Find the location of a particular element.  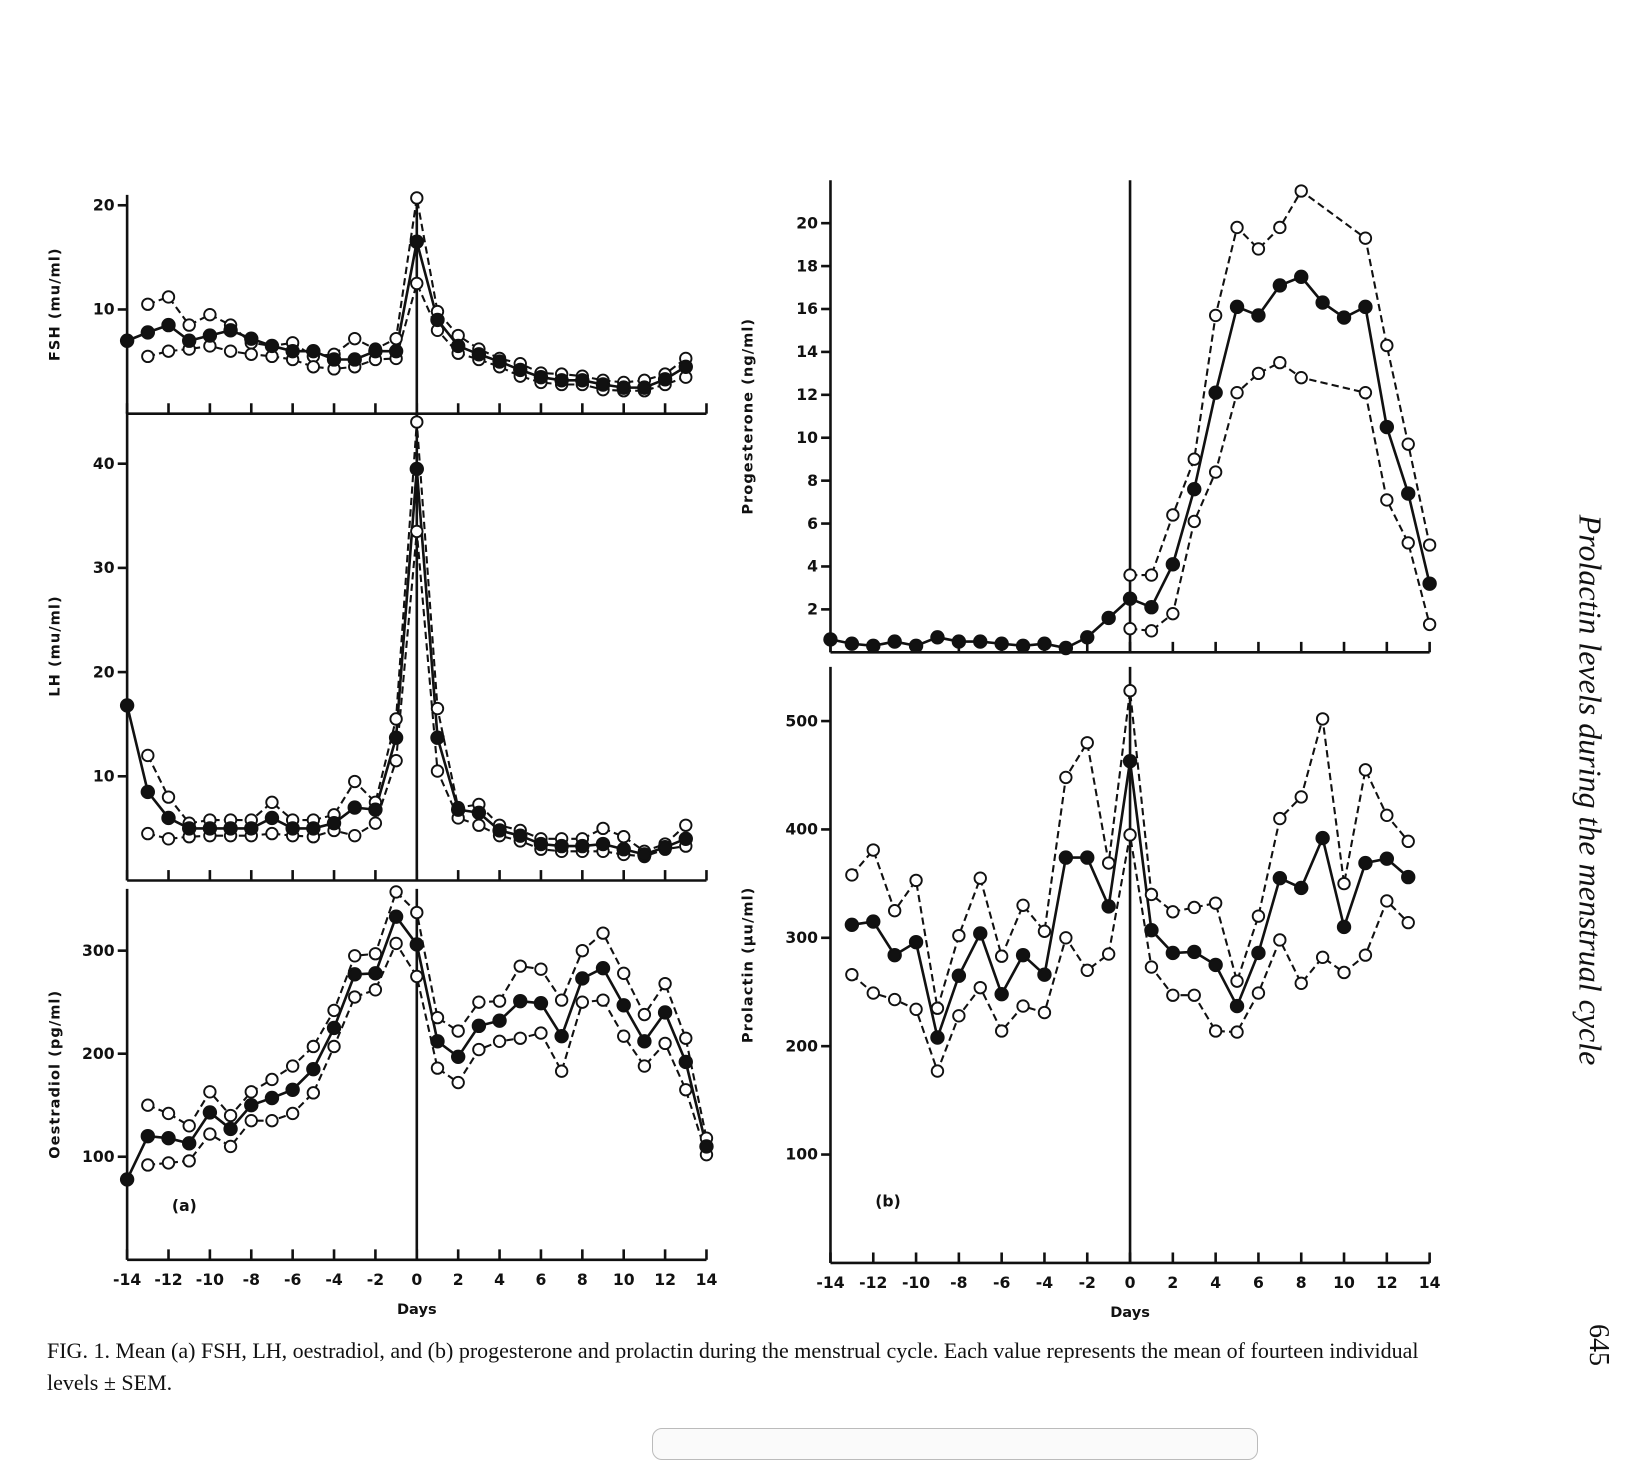

x-tick-label: 12 is located at coordinates (665, 1279).